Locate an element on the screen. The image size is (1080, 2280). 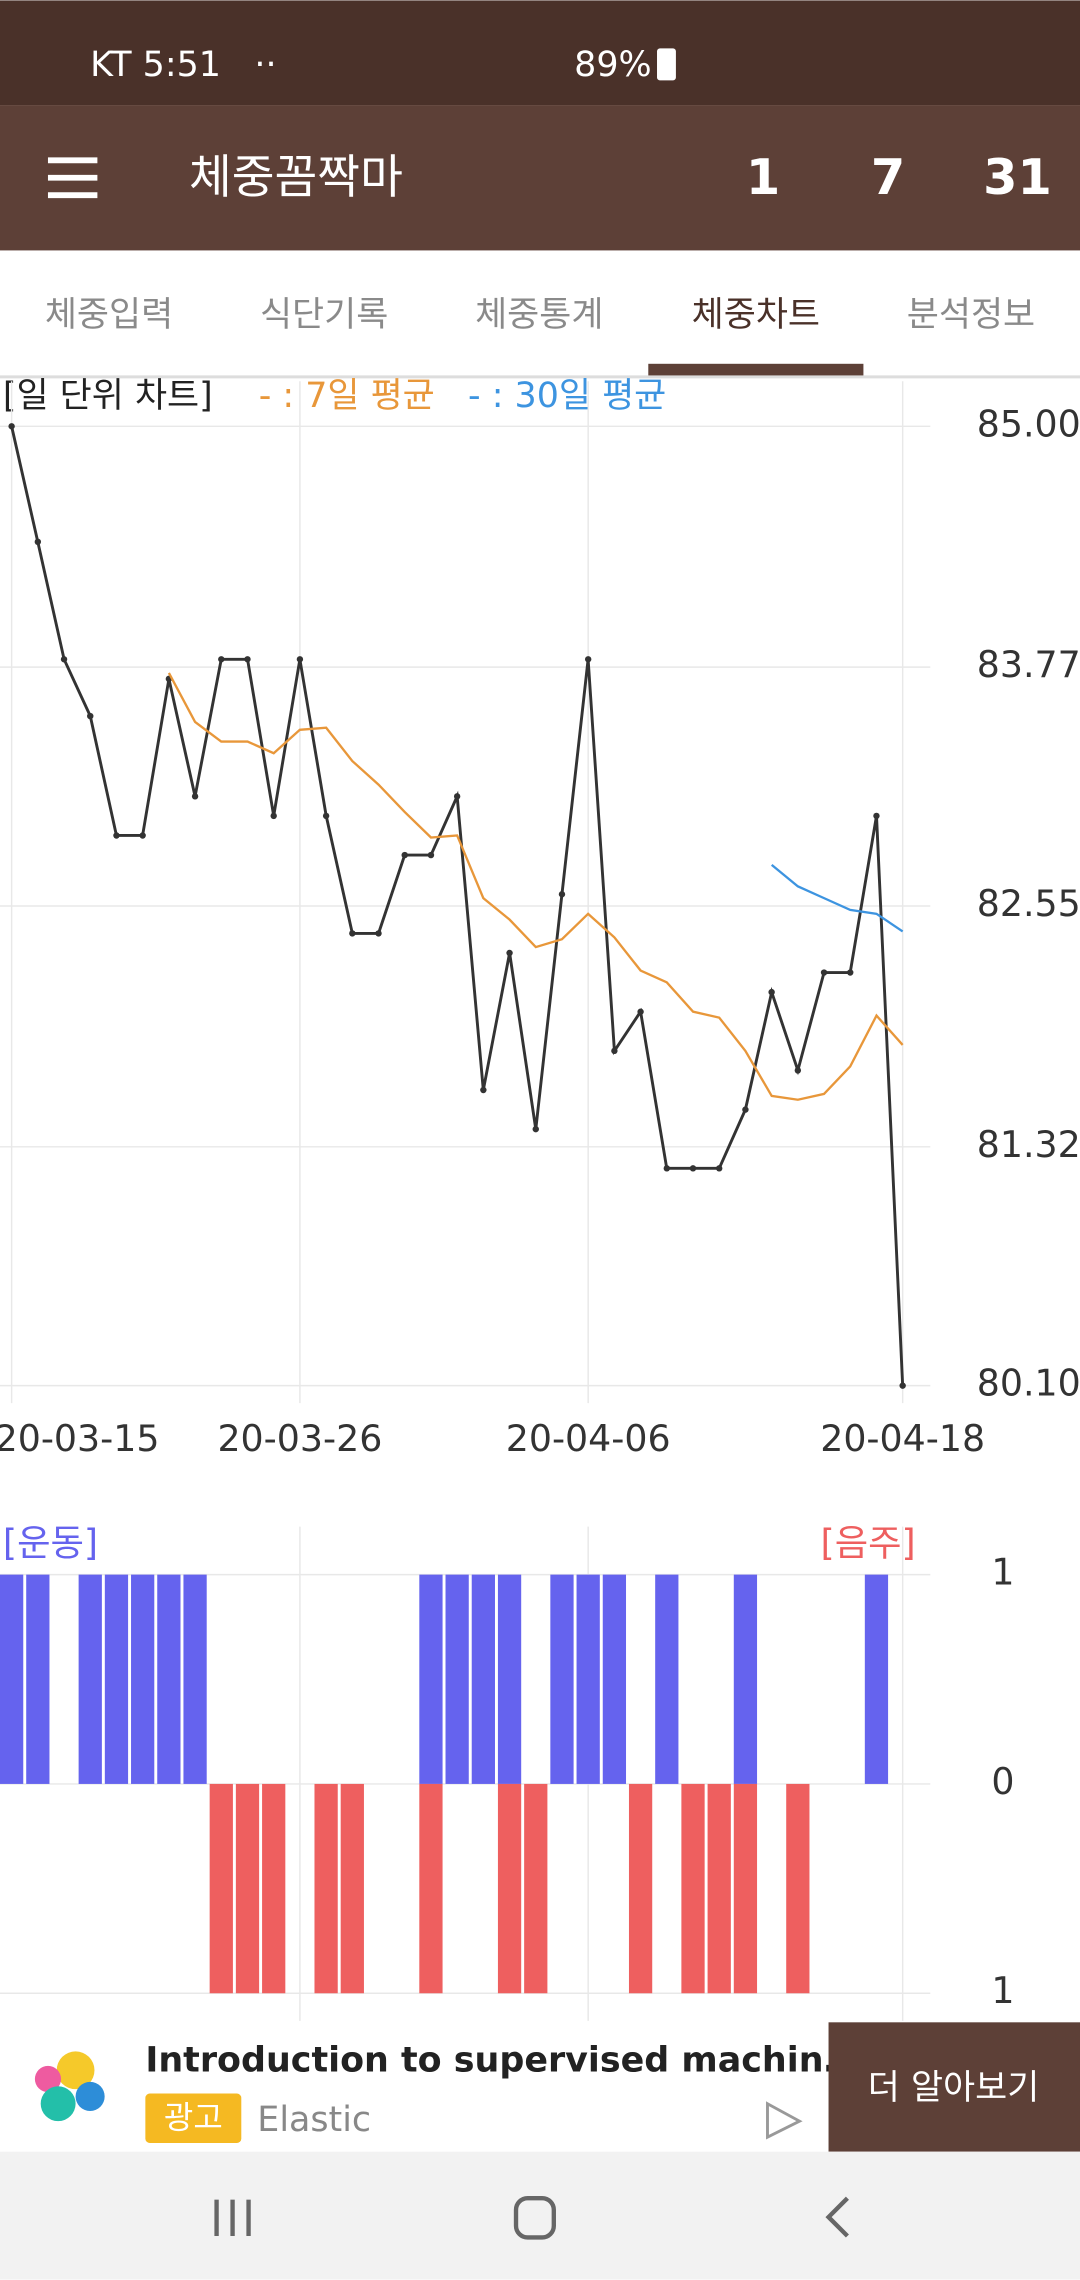
y-tick-label: 1 is located at coordinates (1002, 1990).